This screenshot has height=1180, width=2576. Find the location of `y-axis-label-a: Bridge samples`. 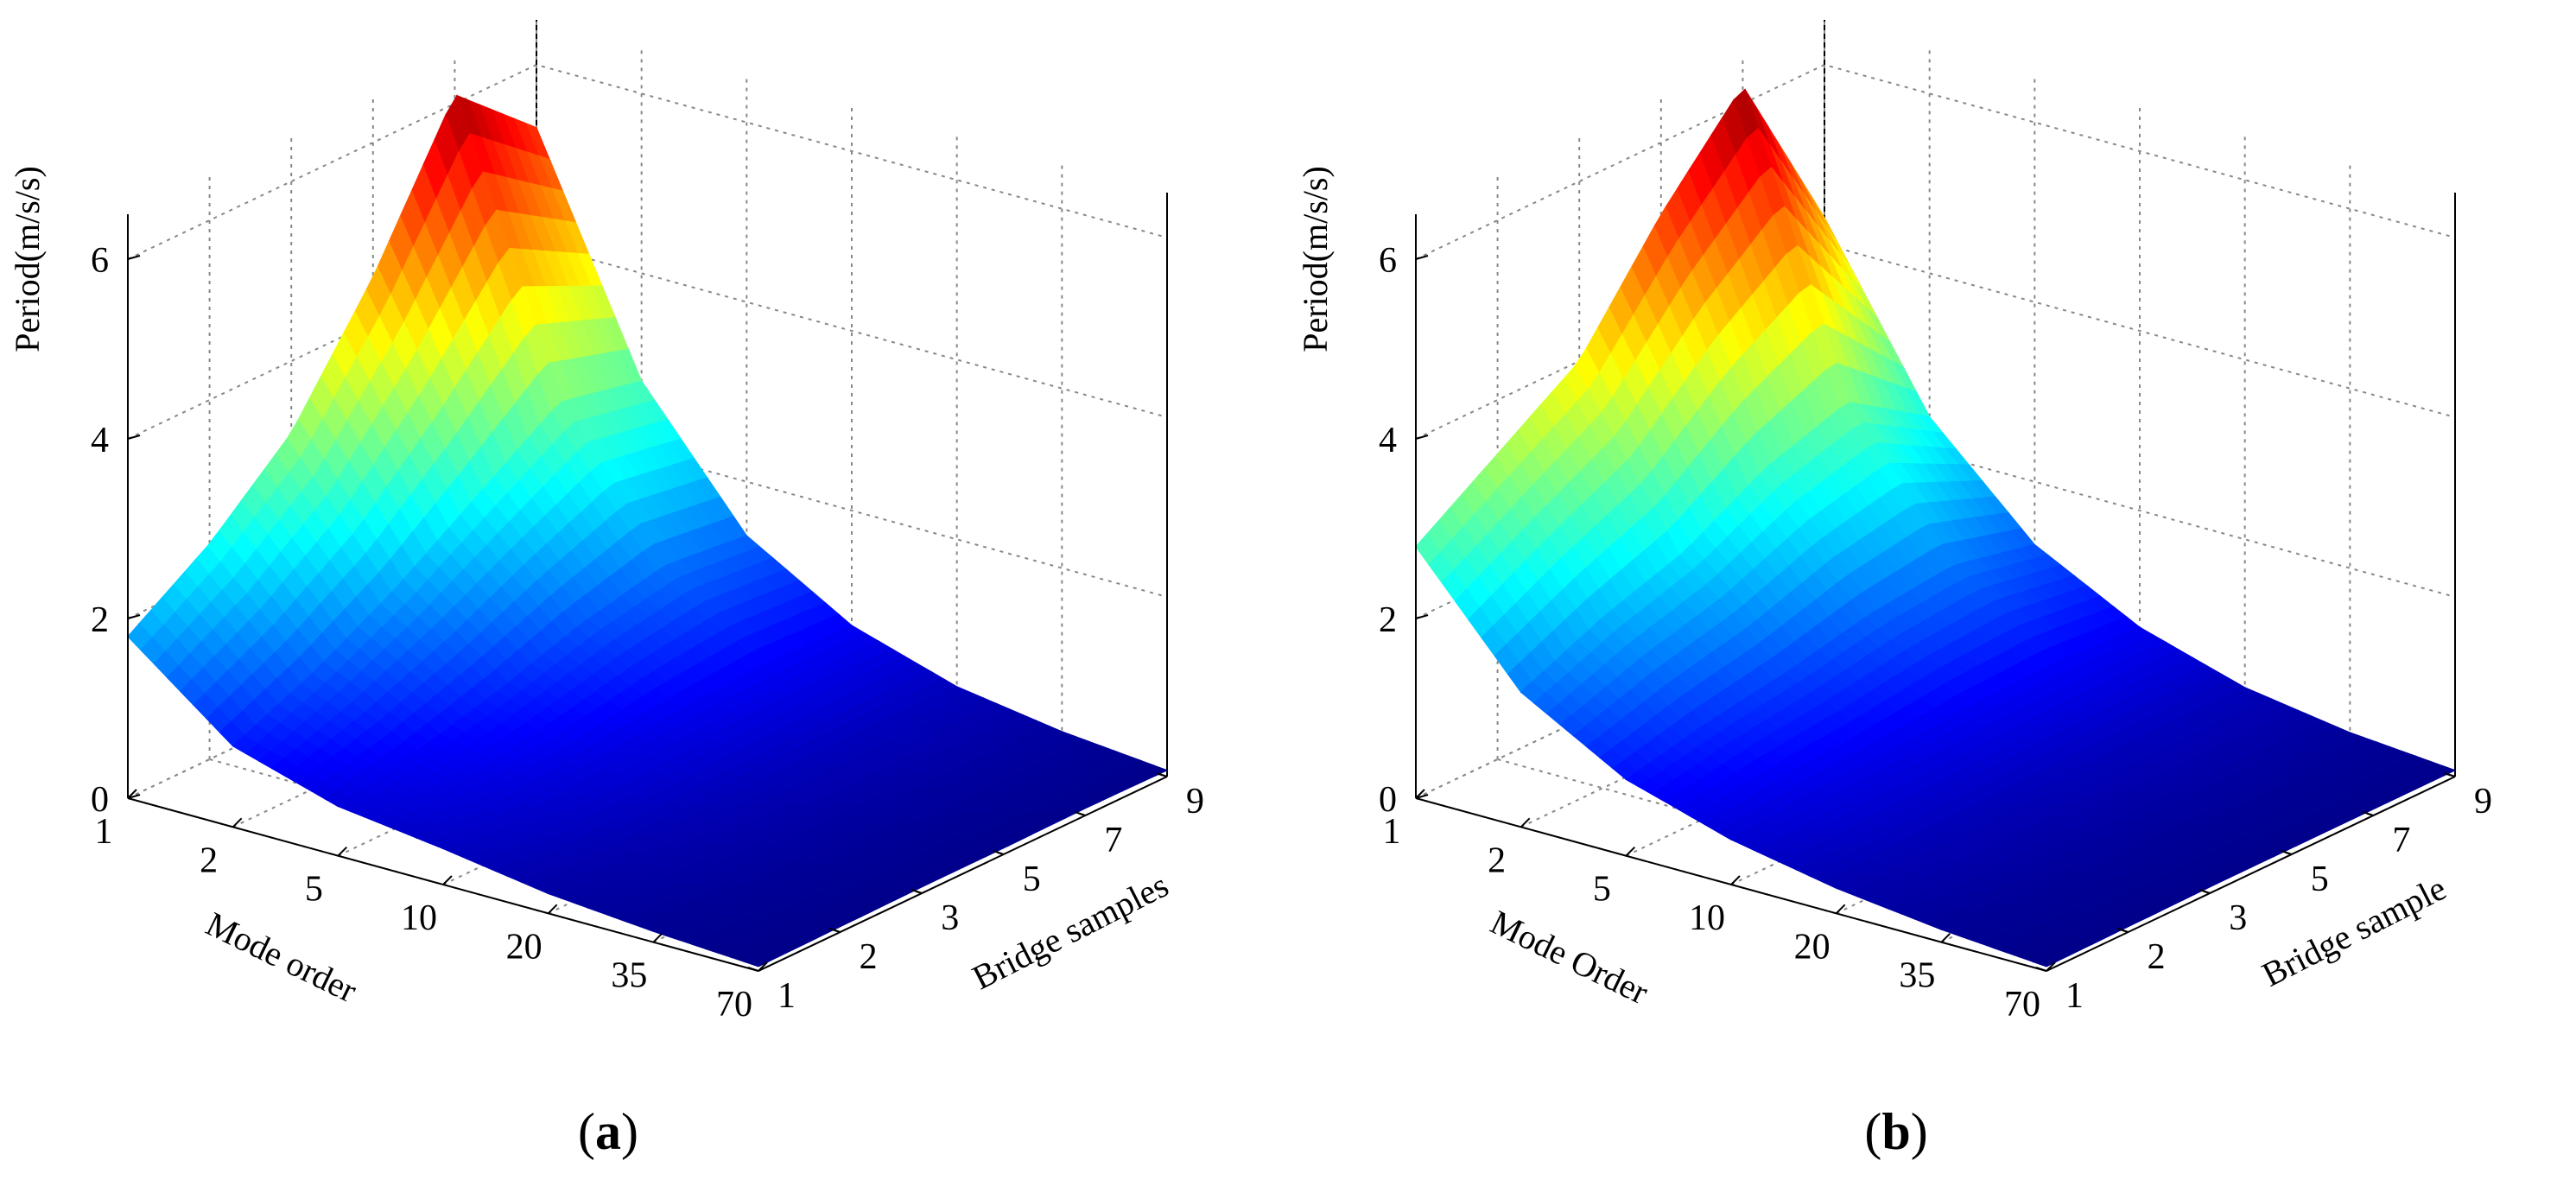

y-axis-label-a: Bridge samples is located at coordinates (1070, 932).